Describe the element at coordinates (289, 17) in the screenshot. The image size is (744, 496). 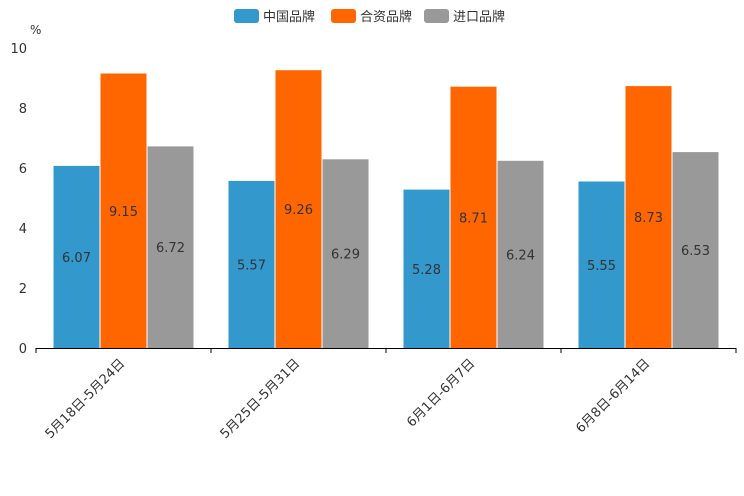
I see `legend-label: 中国品牌` at that location.